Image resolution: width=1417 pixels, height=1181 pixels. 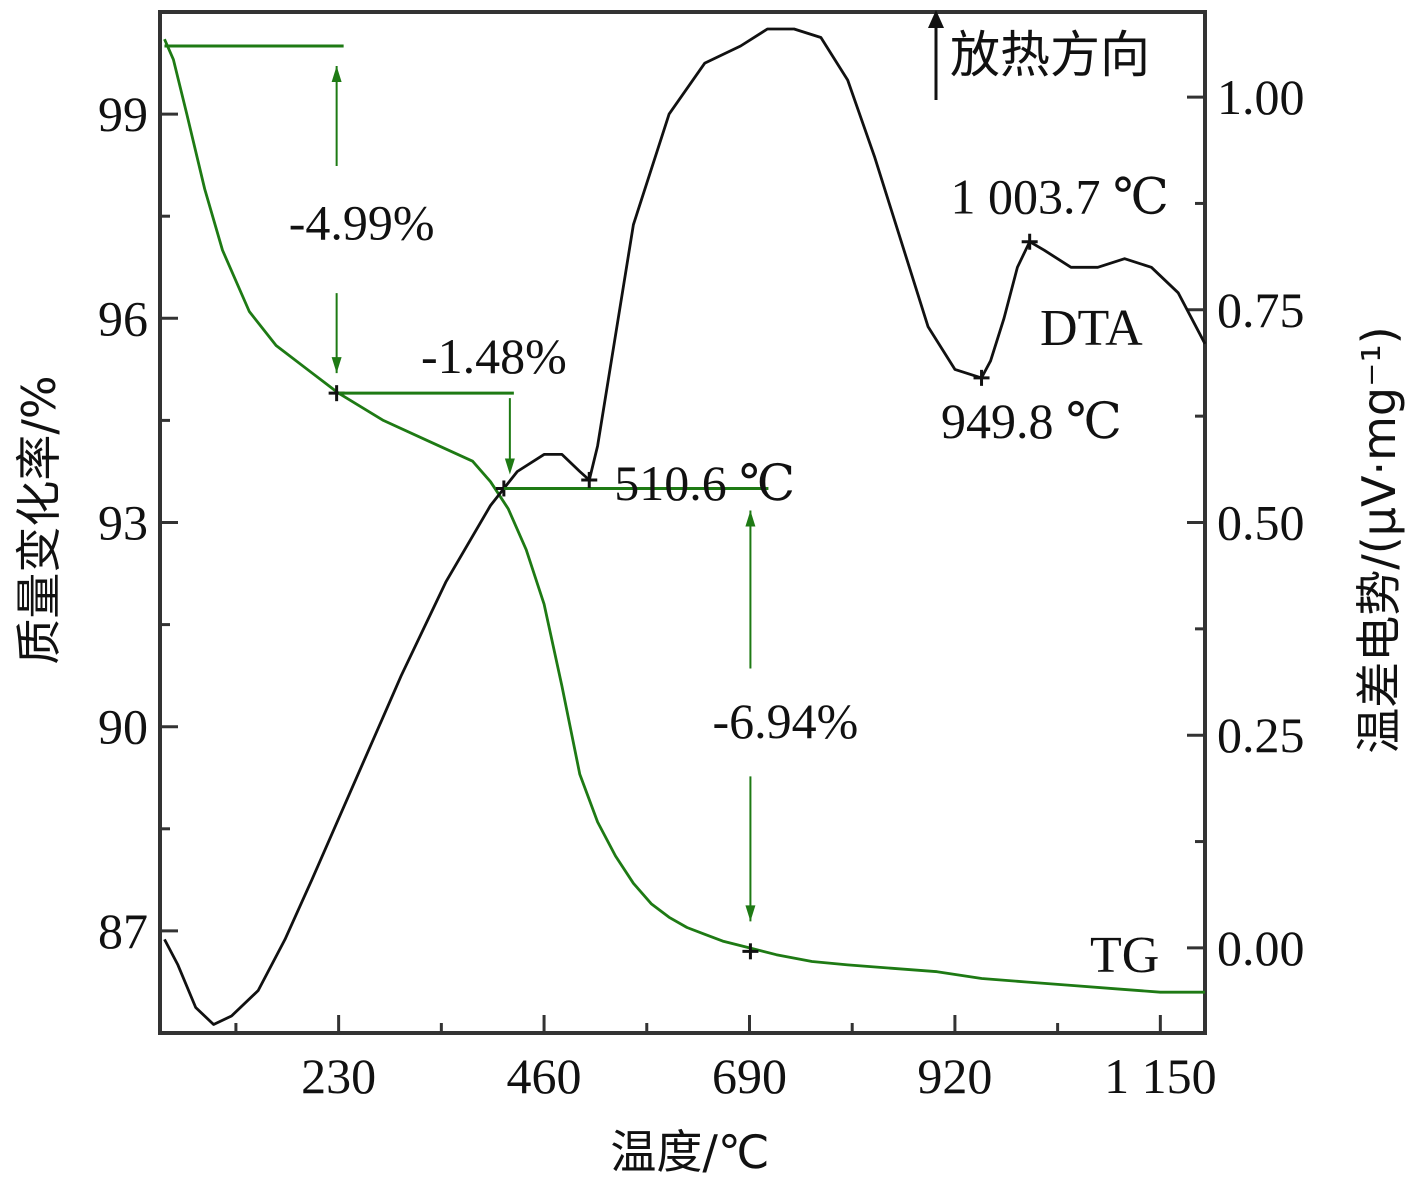 I want to click on tg-step-label: -6.94%, so click(x=786, y=721).